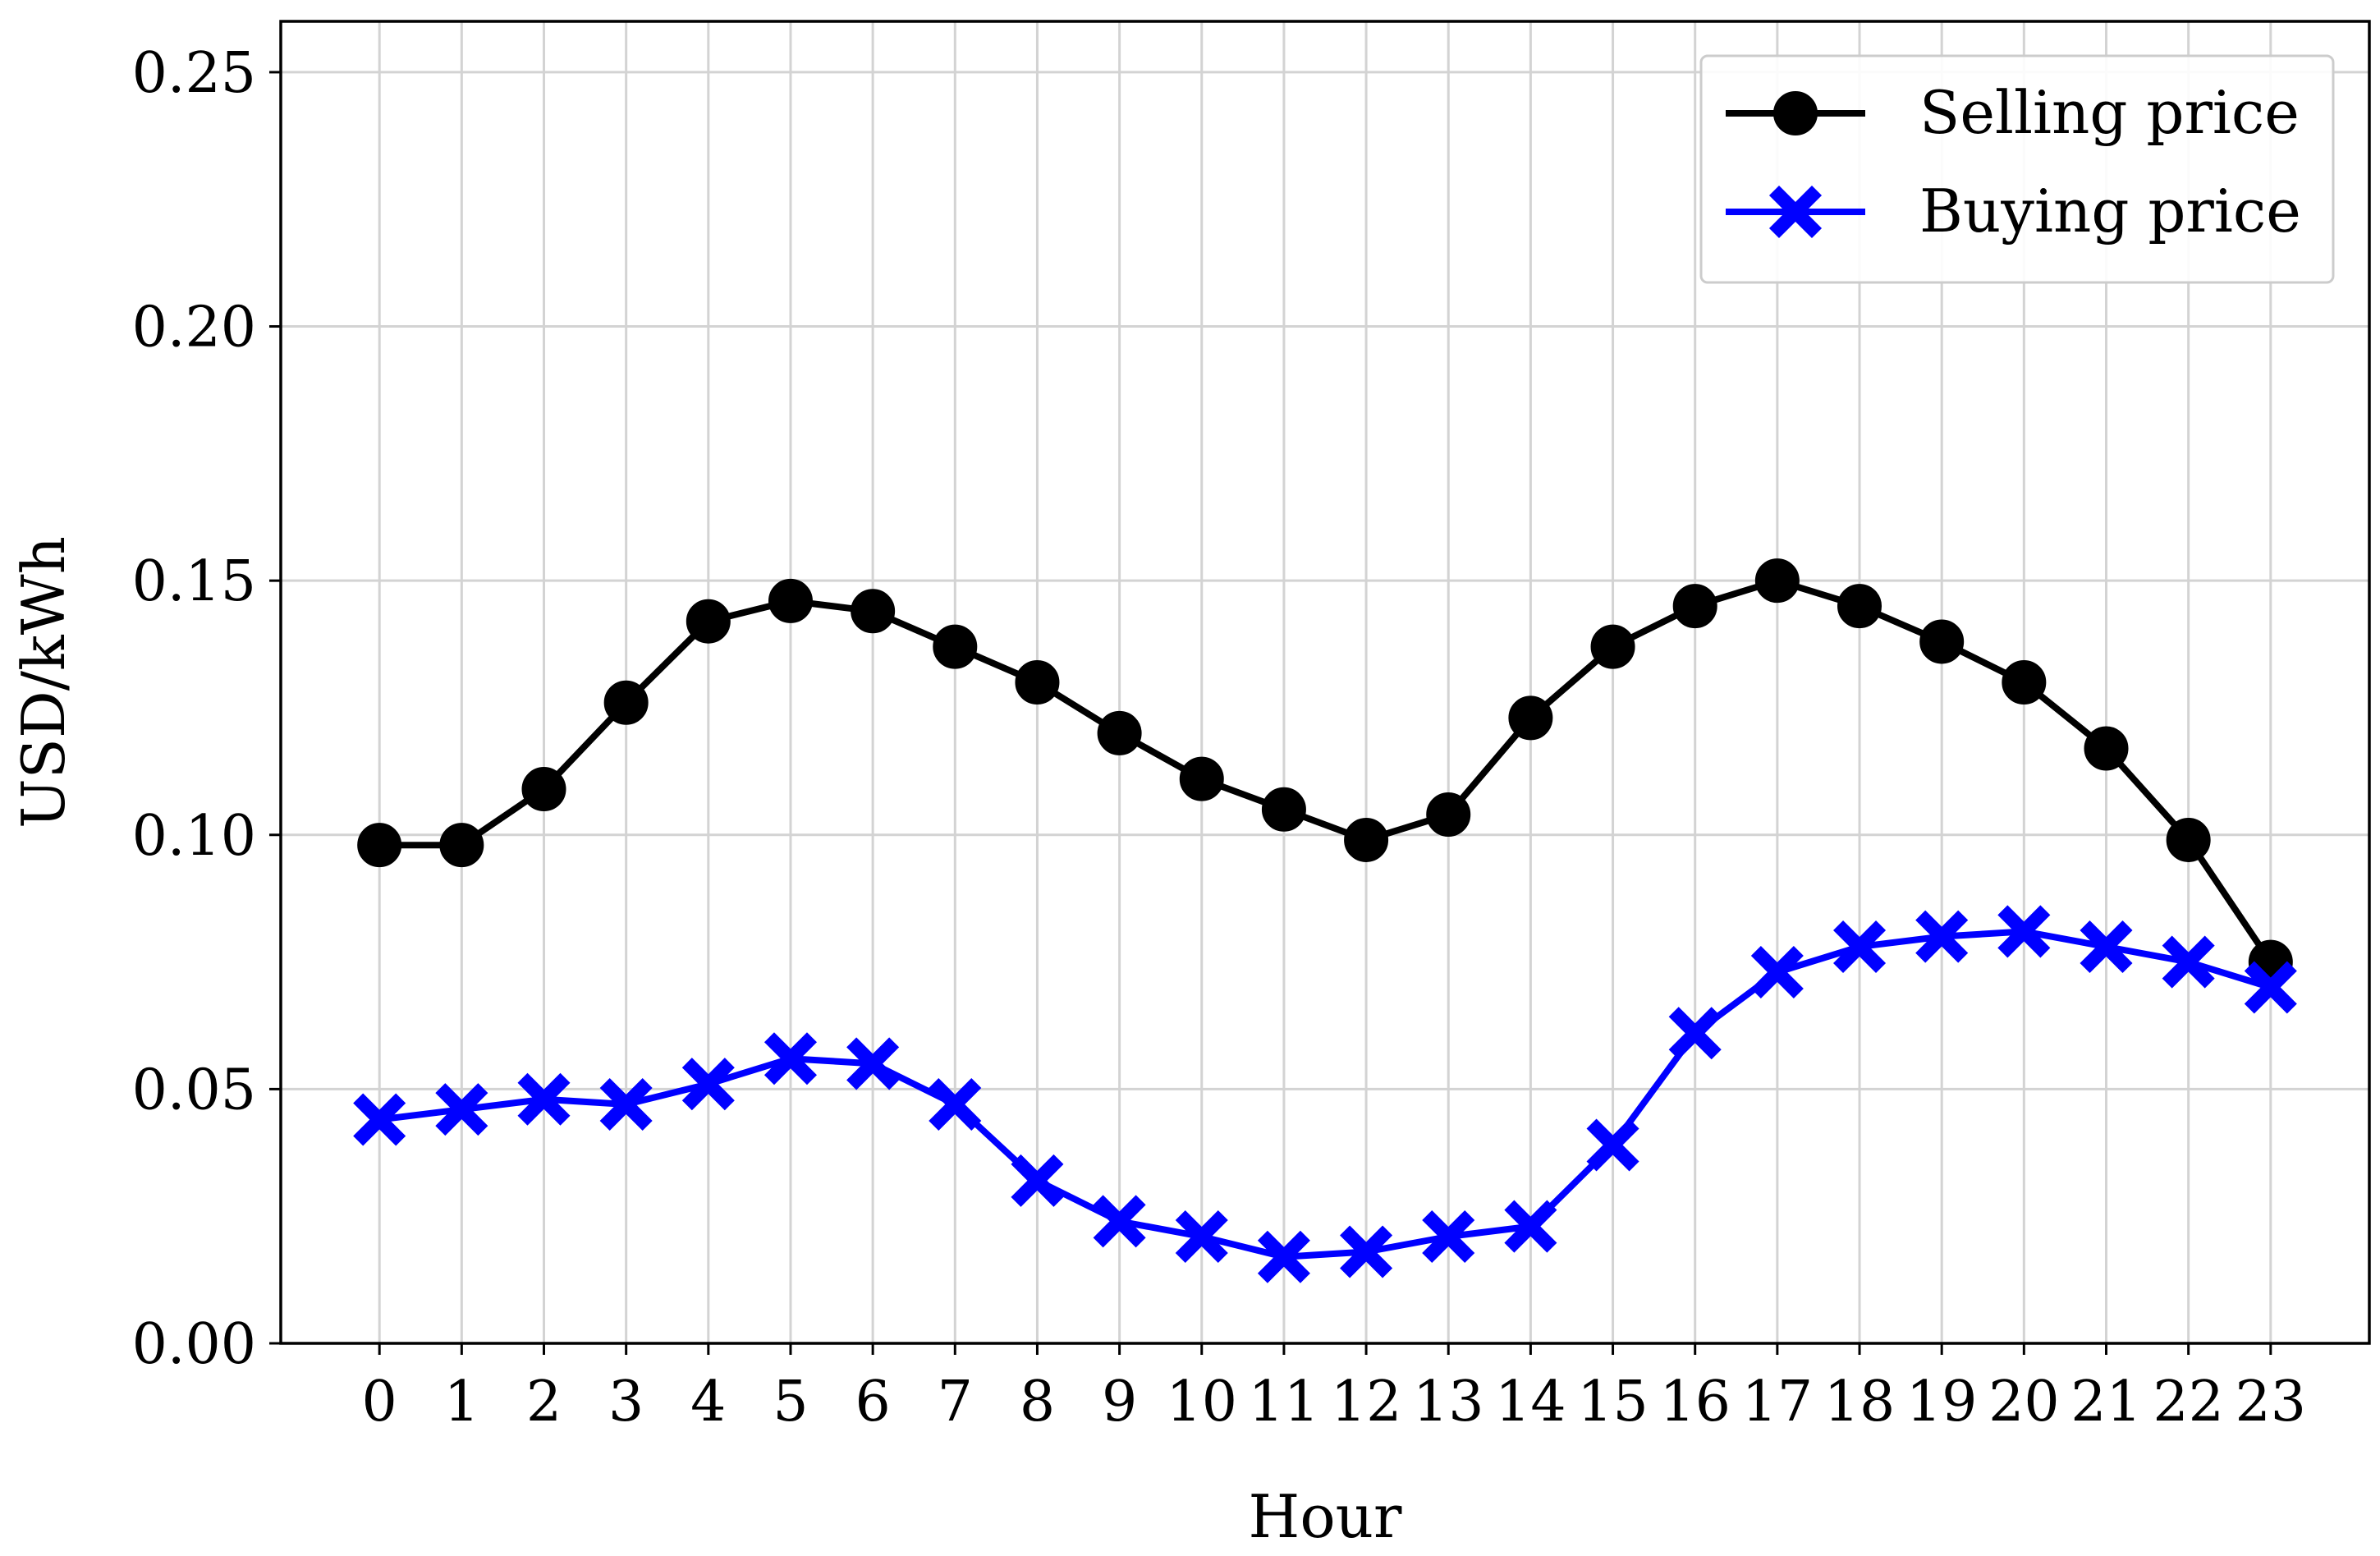 This screenshot has width=2380, height=1556. I want to click on x-tick-label: 18, so click(1860, 1402).